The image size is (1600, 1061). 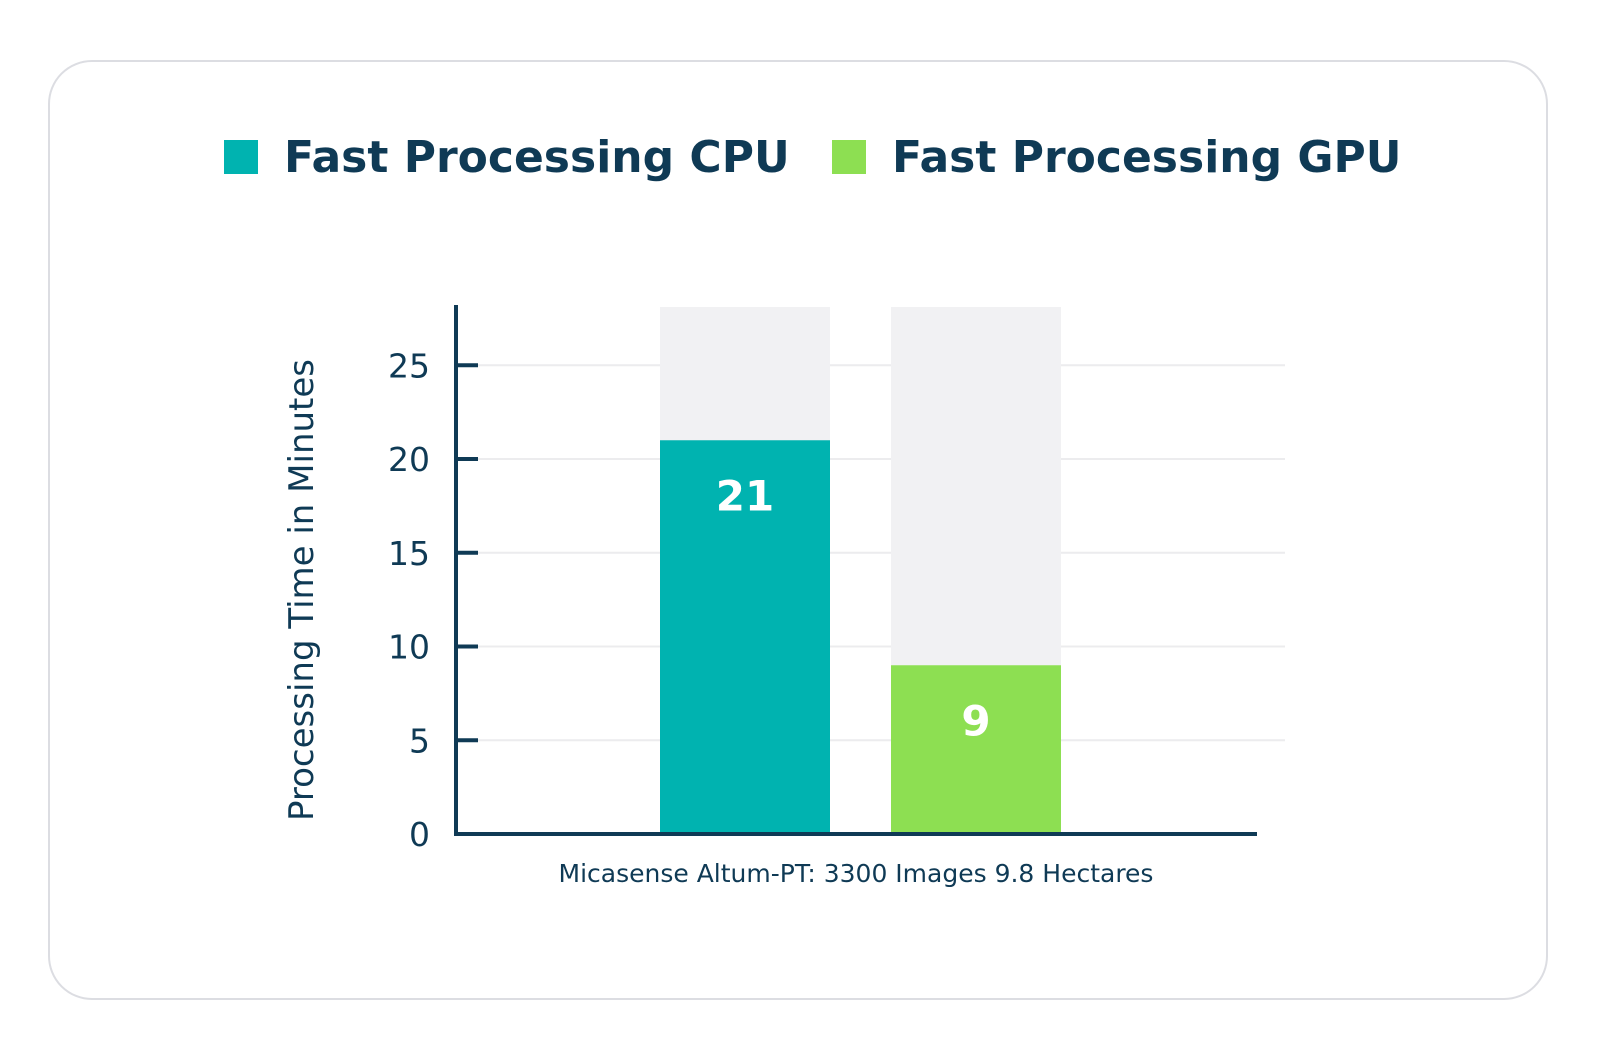 I want to click on y-ticks: 0 5 10 15 20 25, so click(x=433, y=600).